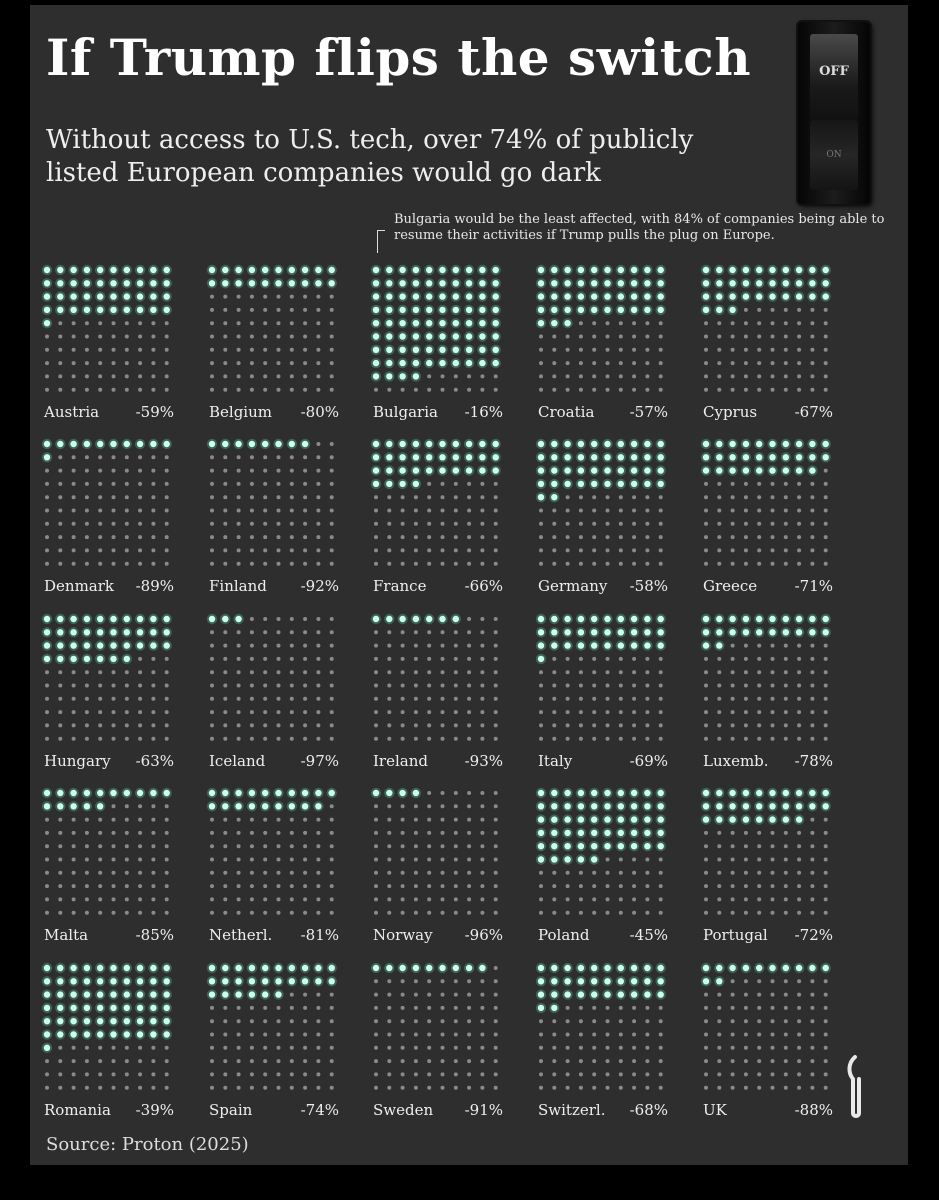  What do you see at coordinates (483, 586) in the screenshot?
I see `country-percentage: -66%` at bounding box center [483, 586].